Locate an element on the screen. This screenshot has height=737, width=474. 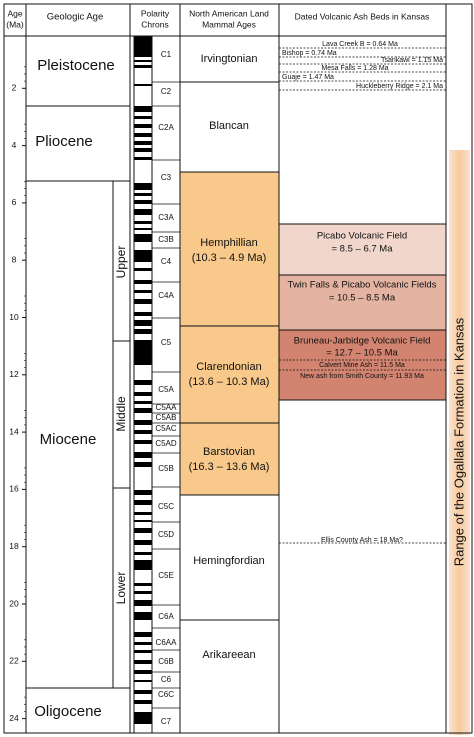
age-label: 6 is located at coordinates (14, 202).